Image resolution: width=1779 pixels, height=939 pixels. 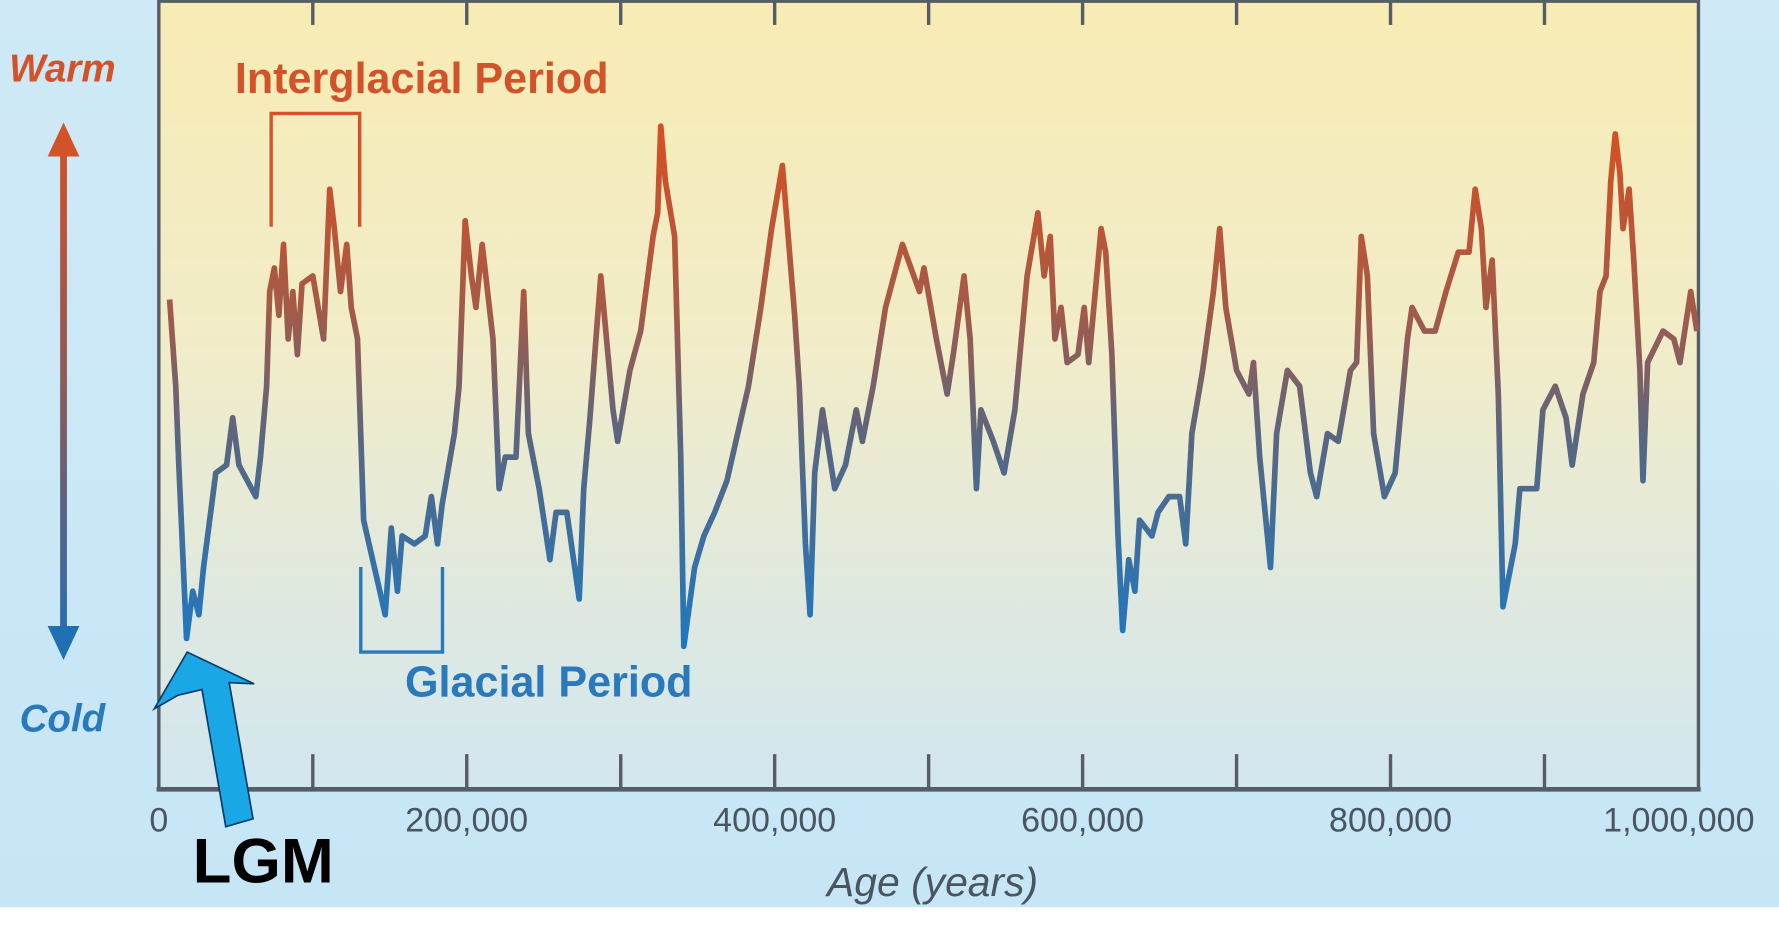 What do you see at coordinates (402, 610) in the screenshot?
I see `glacial-bracket` at bounding box center [402, 610].